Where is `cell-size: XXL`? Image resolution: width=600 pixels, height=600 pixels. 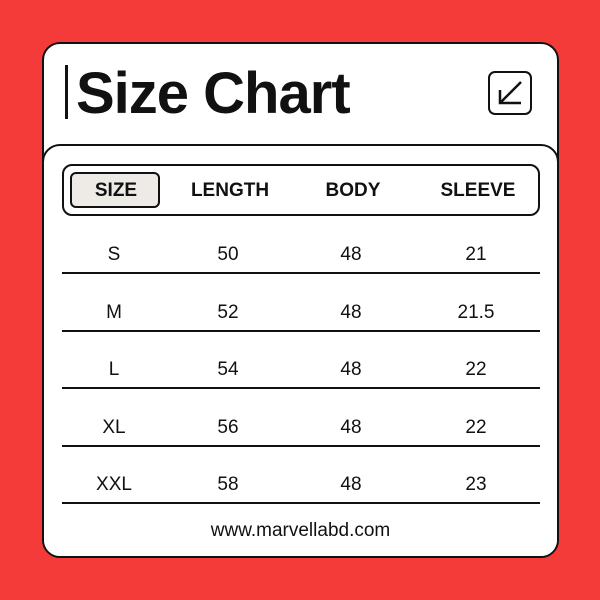 cell-size: XXL is located at coordinates (114, 484).